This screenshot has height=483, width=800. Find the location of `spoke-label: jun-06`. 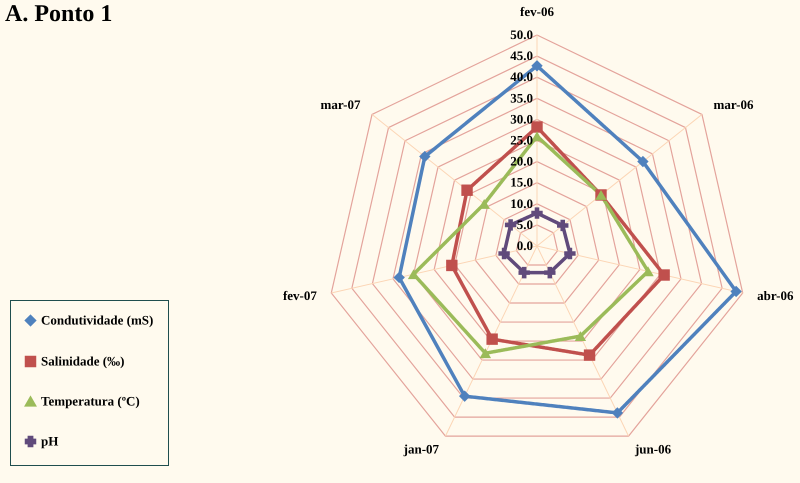

spoke-label: jun-06 is located at coordinates (653, 448).